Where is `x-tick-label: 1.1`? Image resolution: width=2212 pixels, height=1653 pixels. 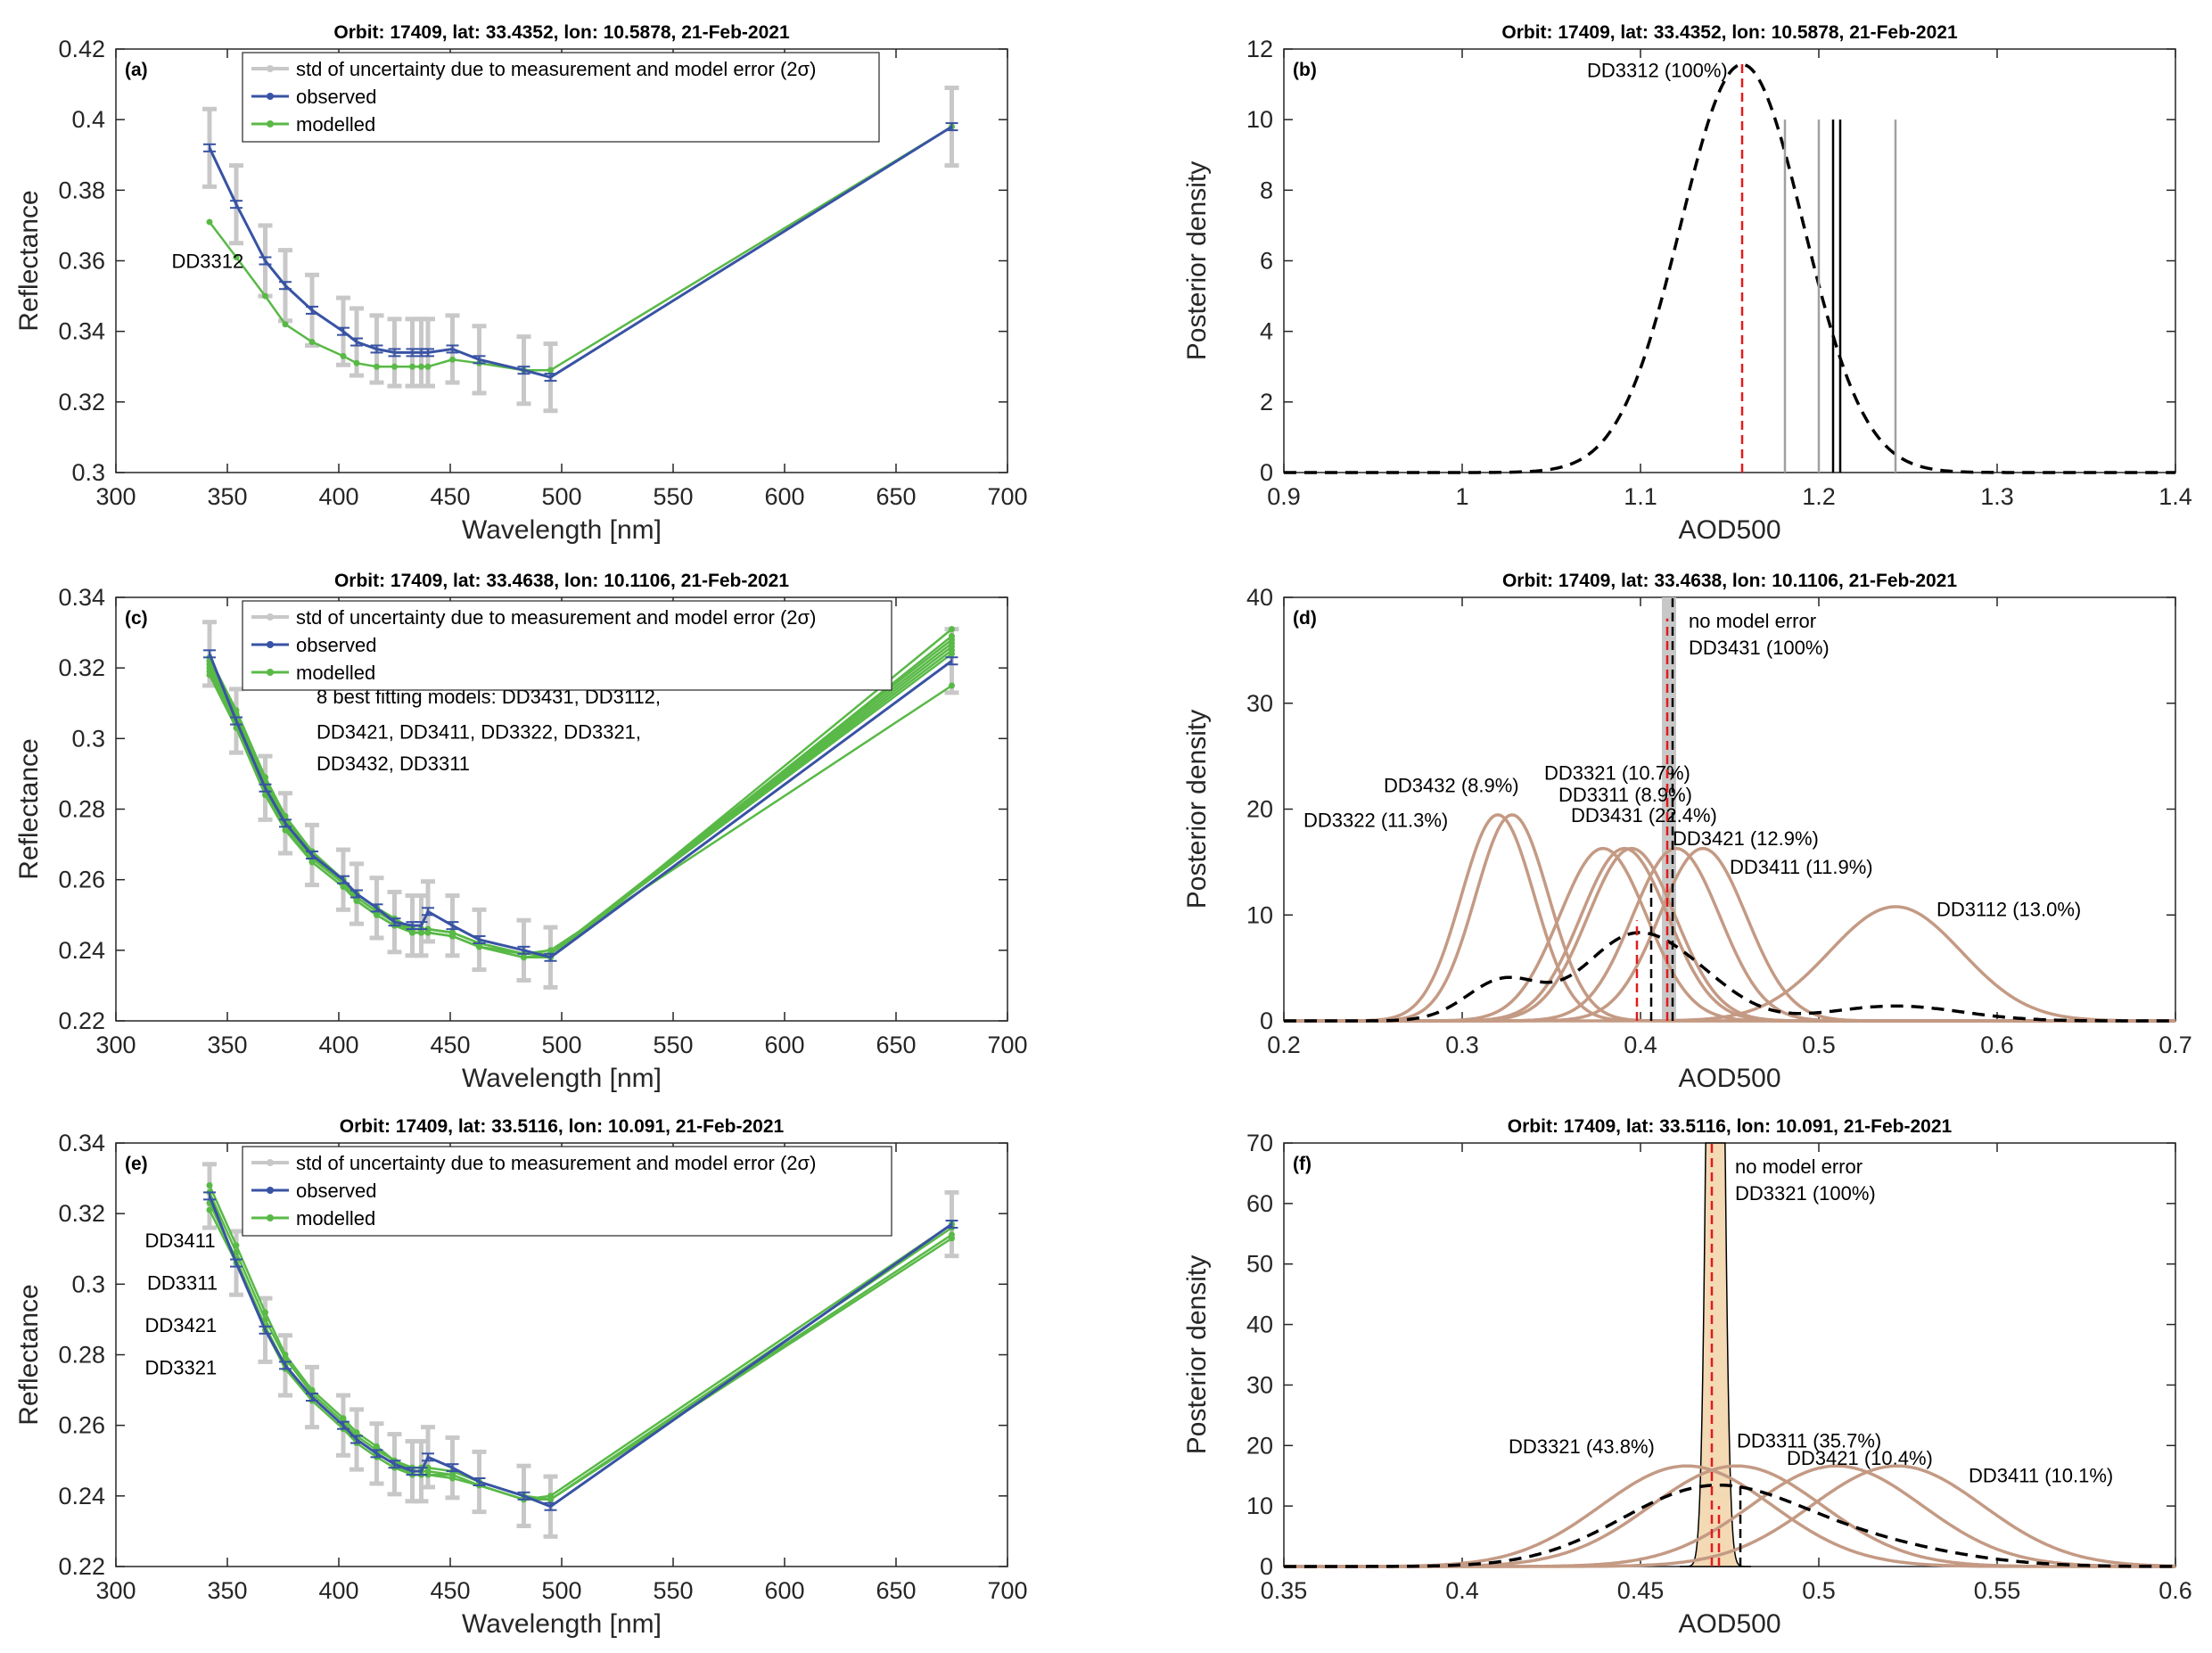 x-tick-label: 1.1 is located at coordinates (1640, 497).